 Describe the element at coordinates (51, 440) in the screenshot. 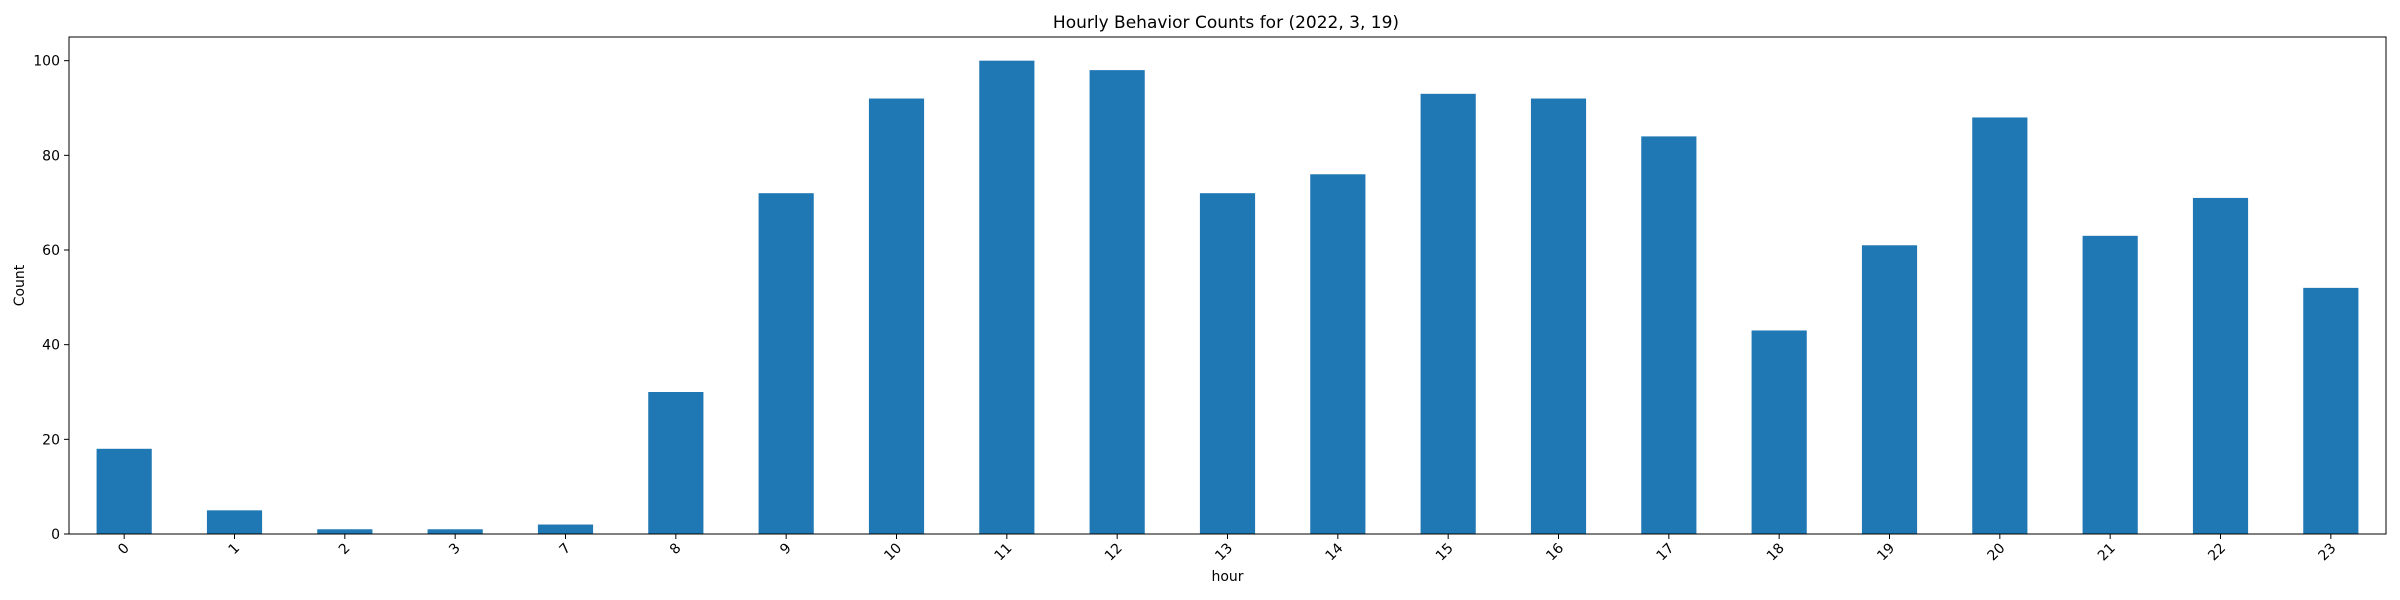

I see `y-tick-label: 20` at that location.